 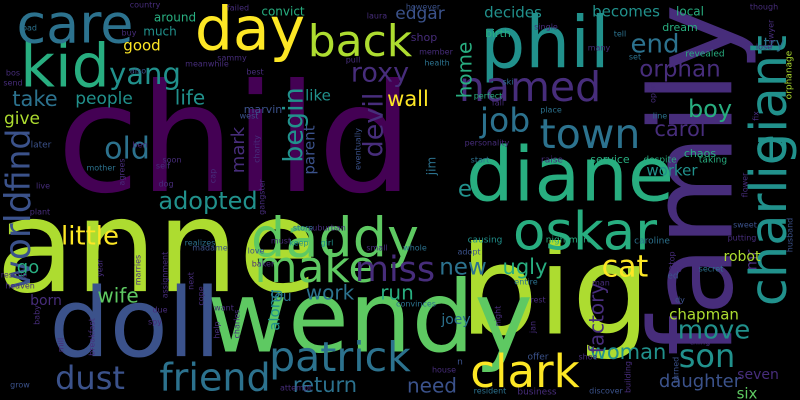 What do you see at coordinates (498, 33) in the screenshot?
I see `word-birth: birth` at bounding box center [498, 33].